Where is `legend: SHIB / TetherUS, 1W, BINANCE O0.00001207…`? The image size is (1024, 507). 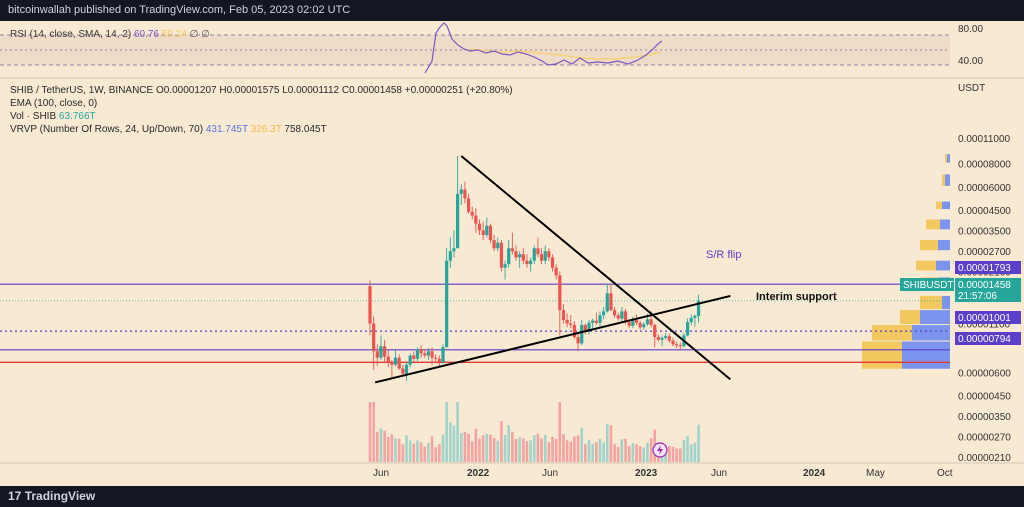
legend: SHIB / TetherUS, 1W, BINANCE O0.00001207… is located at coordinates (261, 110).